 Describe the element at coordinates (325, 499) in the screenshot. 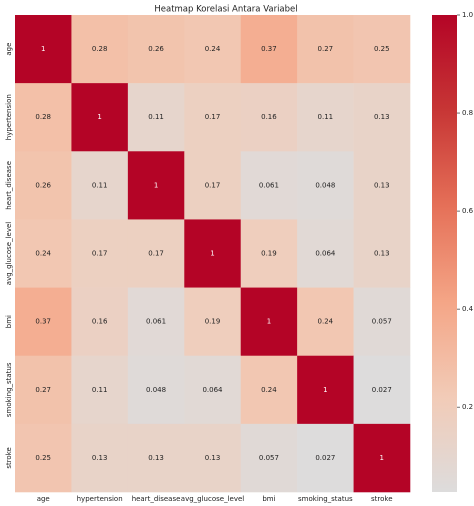

I see `x-tick-label: smoking_status` at that location.